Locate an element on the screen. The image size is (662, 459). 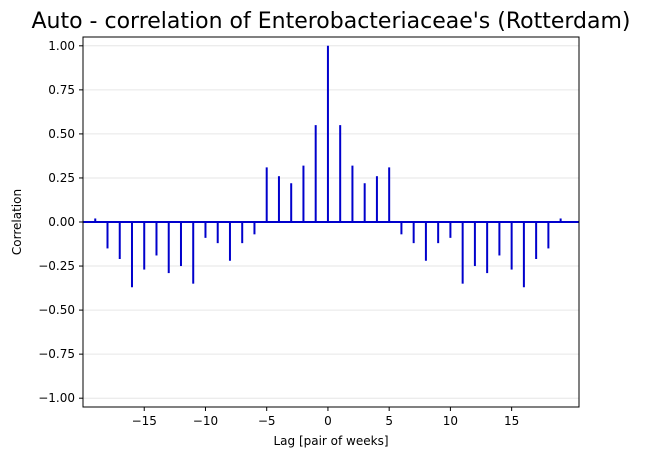
x-axis-ticks: −15 −10 −5 0 5 10 15 is located at coordinates (325, 417).